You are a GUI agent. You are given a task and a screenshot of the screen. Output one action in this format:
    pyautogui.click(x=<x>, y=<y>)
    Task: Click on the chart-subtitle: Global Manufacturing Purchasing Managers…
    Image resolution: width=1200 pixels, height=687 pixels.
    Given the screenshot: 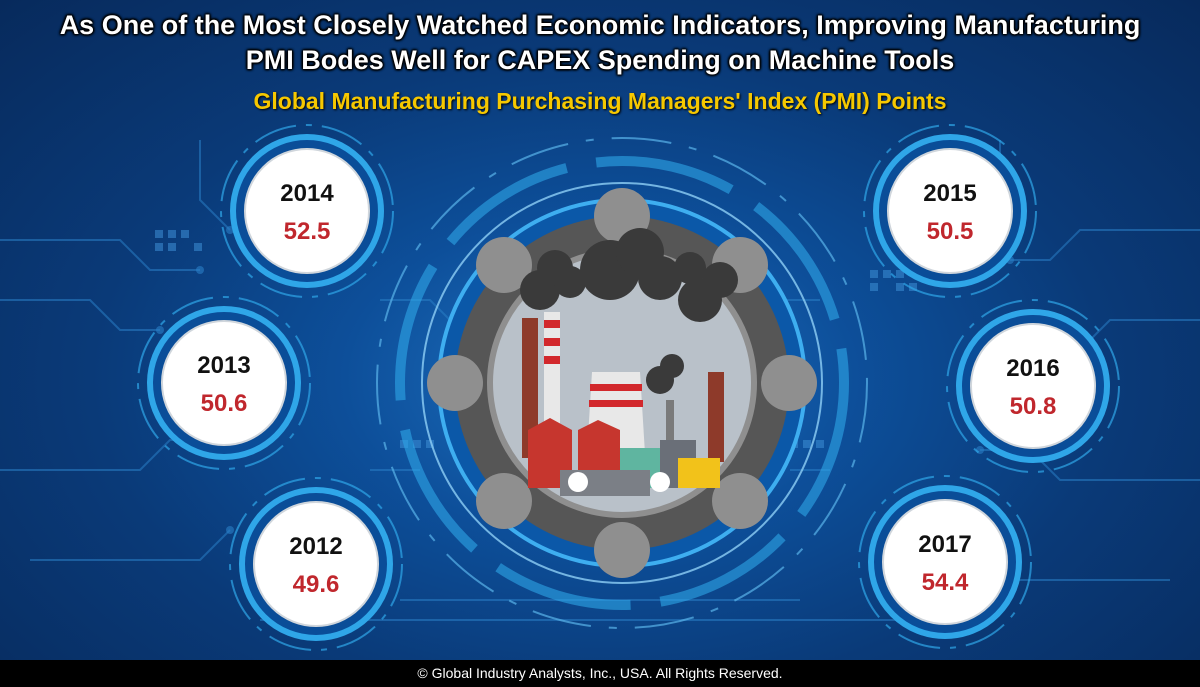 What is the action you would take?
    pyautogui.click(x=600, y=101)
    